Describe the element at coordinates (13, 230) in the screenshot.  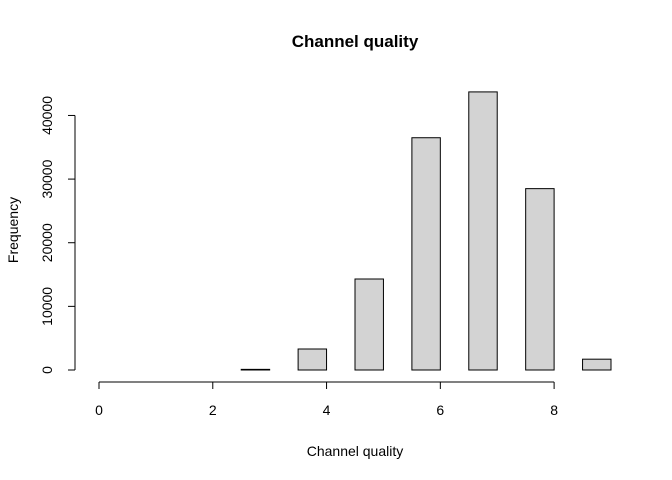
I see `y-axis-label: Frequency` at that location.